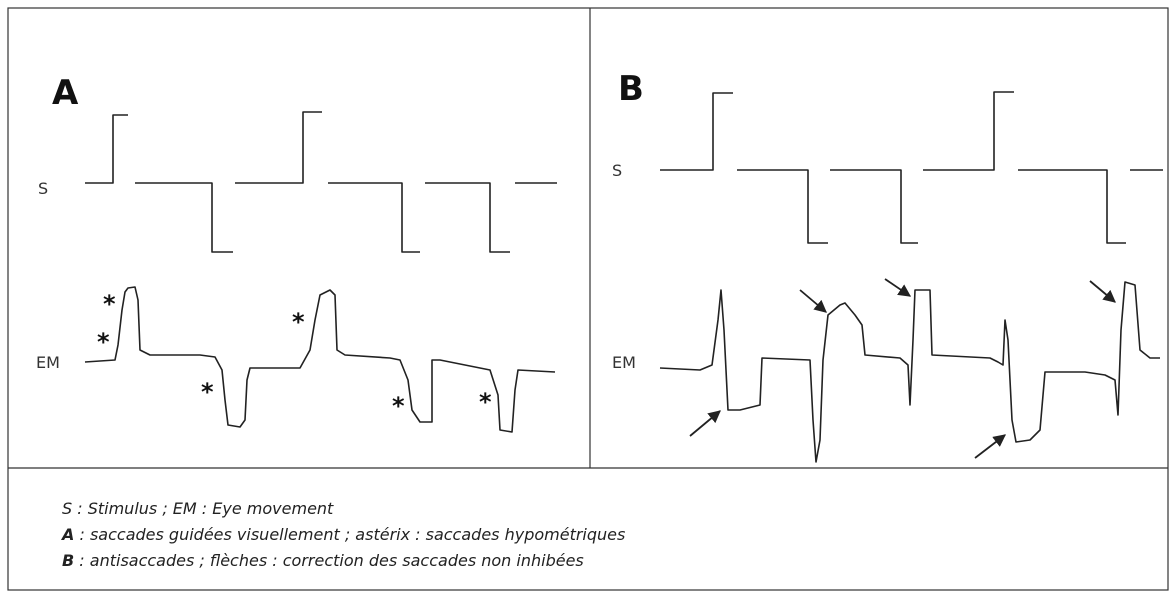 Image resolution: width=1174 pixels, height=596 pixels. Describe the element at coordinates (67, 534) in the screenshot. I see `caption-key: A` at that location.